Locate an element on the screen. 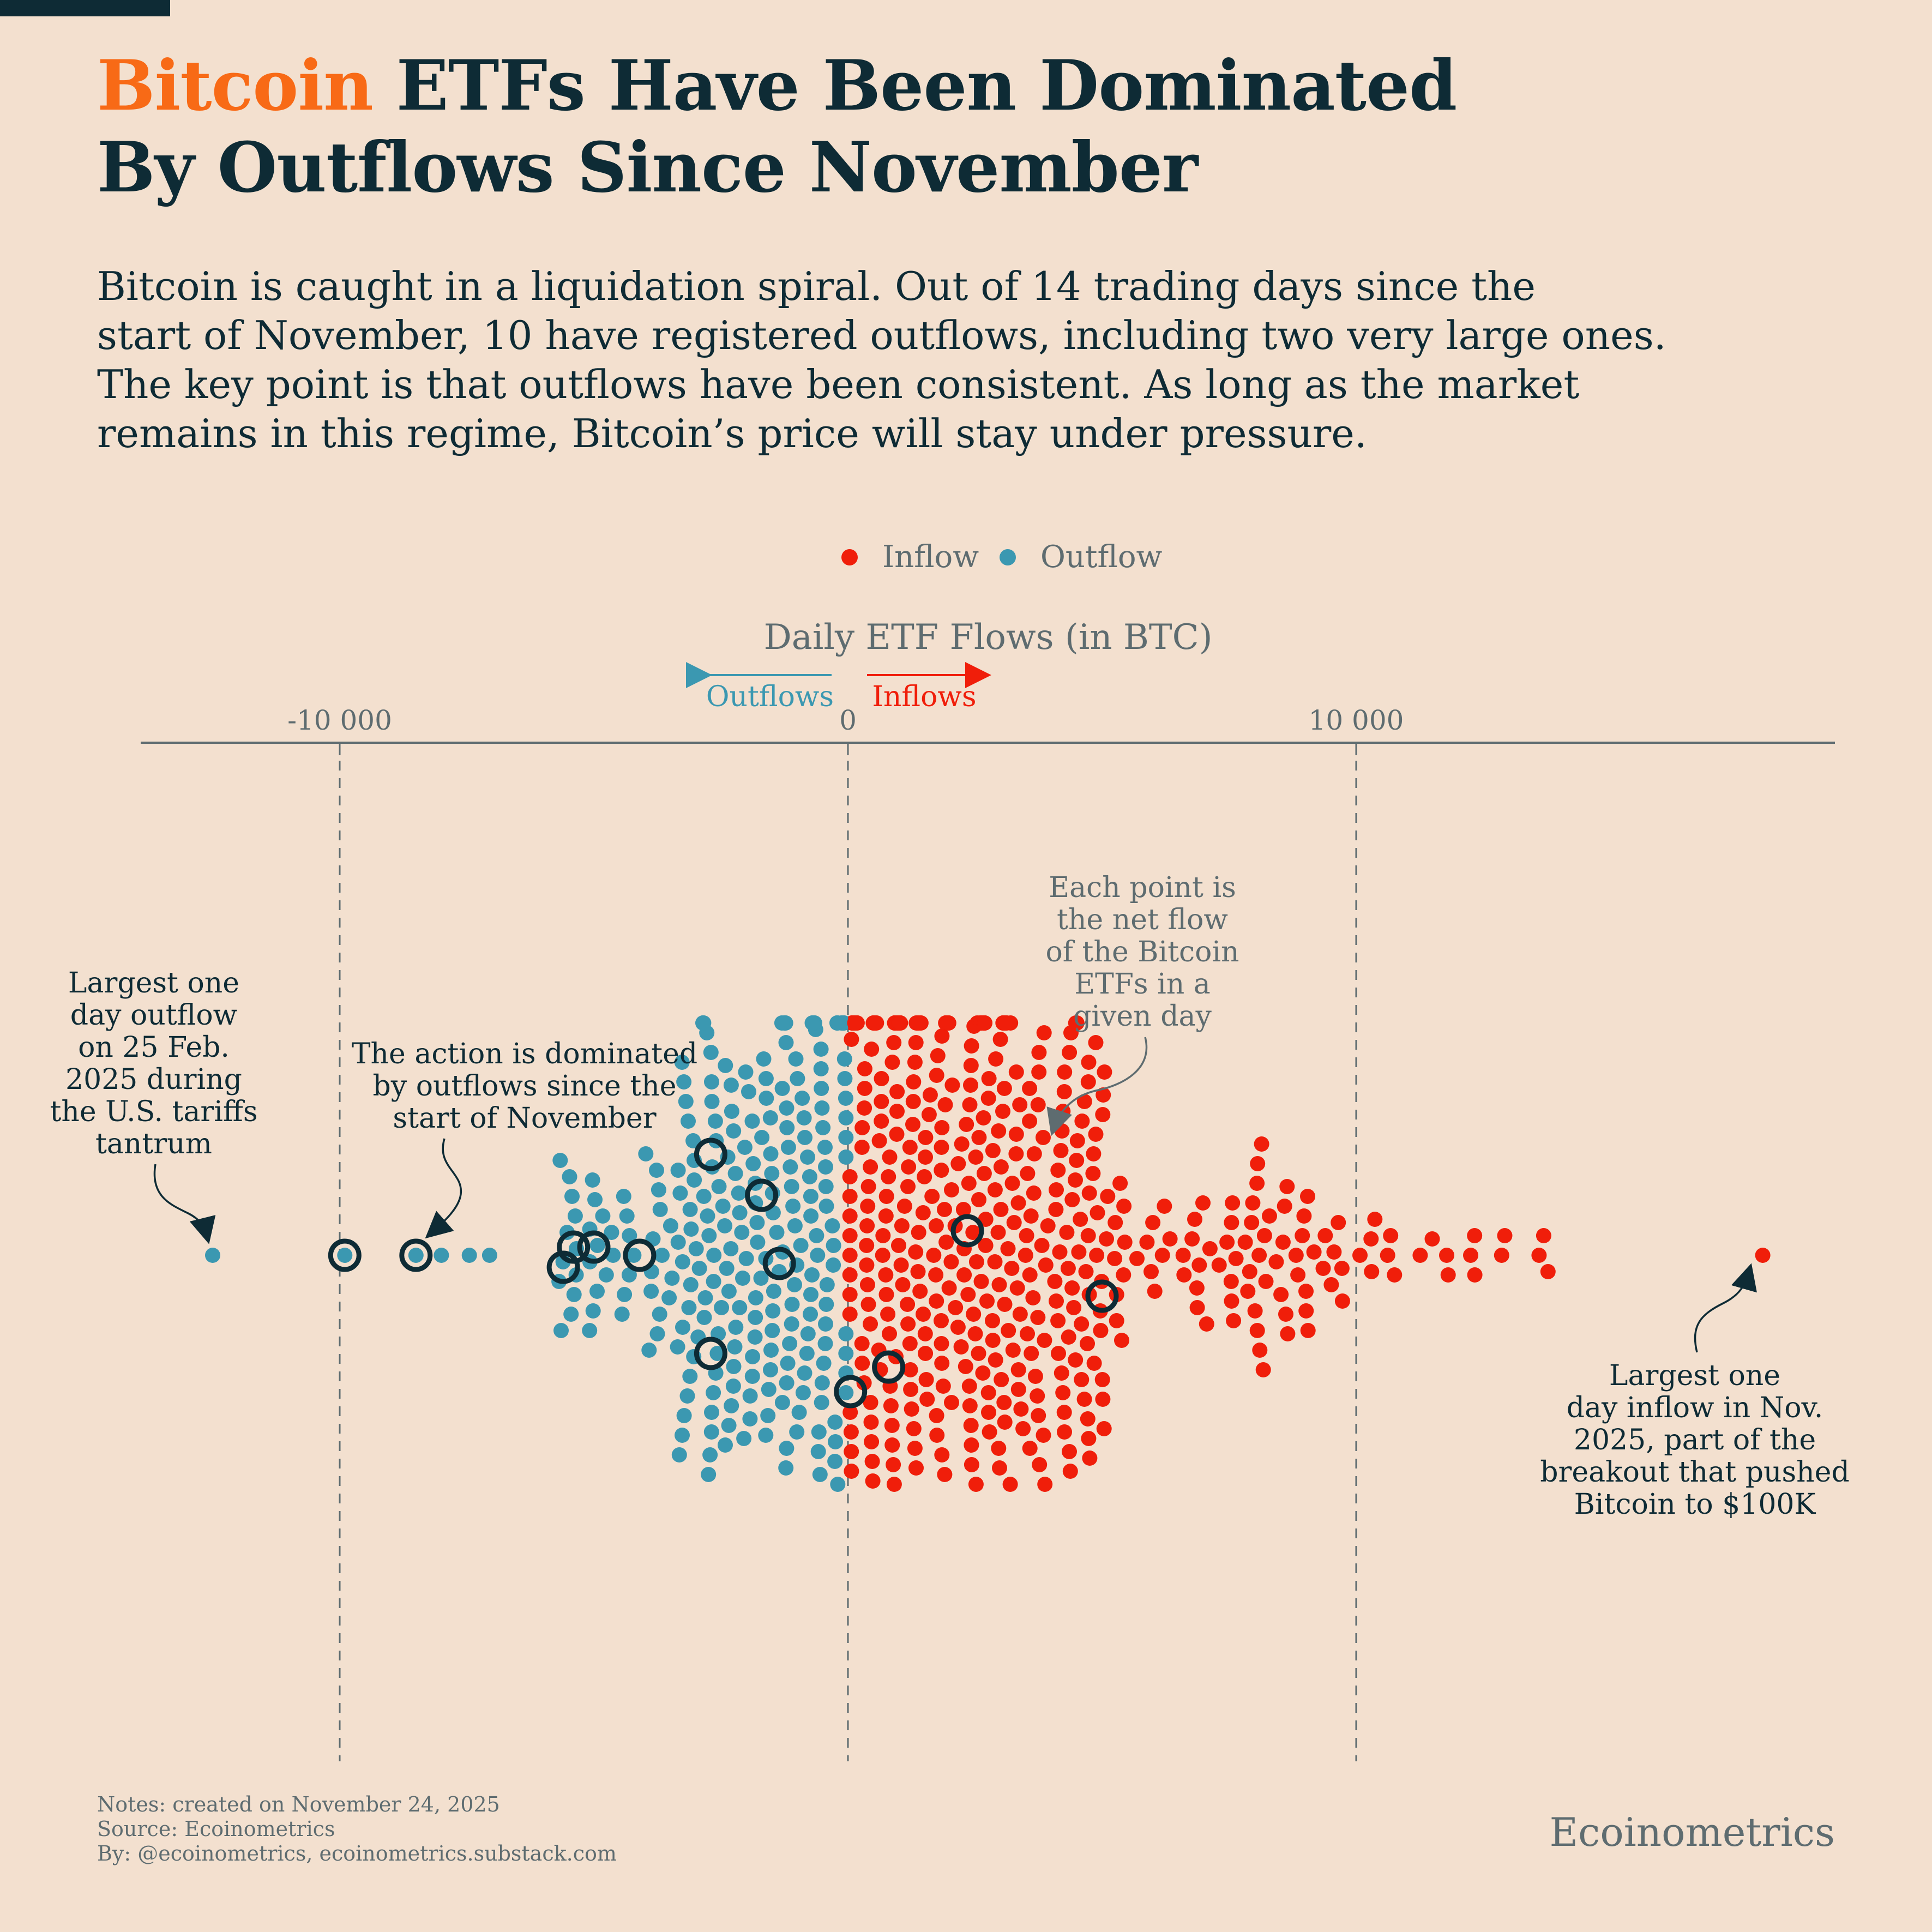 The image size is (1932, 1932). highlighted-point-ring is located at coordinates (1102, 1296).